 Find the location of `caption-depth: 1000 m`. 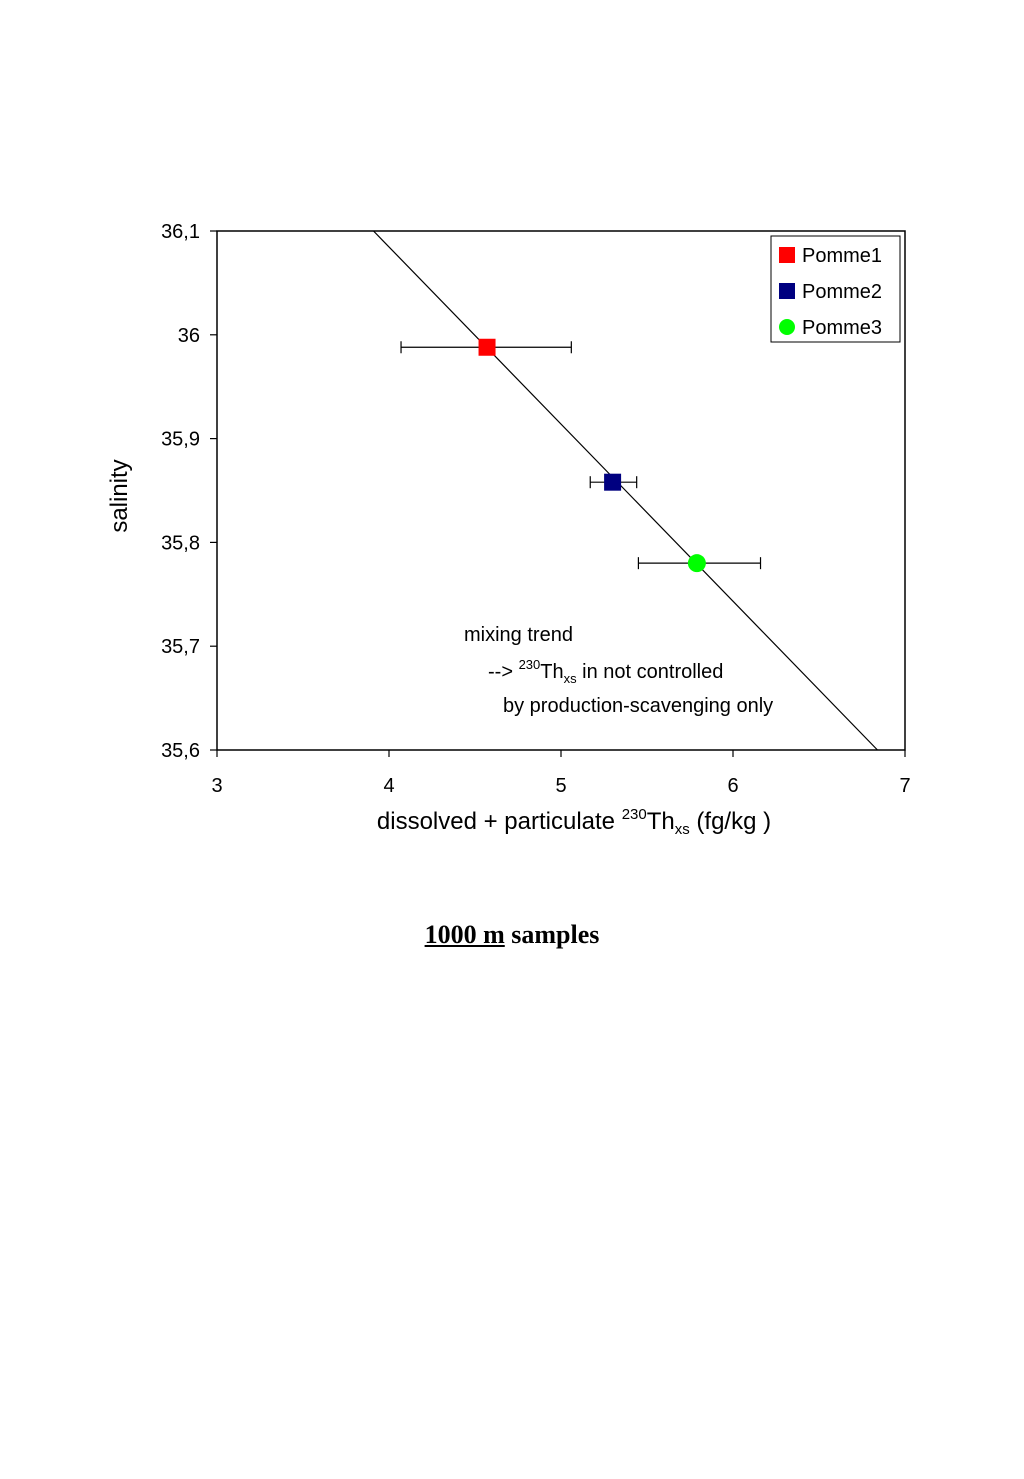

caption-depth: 1000 m is located at coordinates (464, 934).